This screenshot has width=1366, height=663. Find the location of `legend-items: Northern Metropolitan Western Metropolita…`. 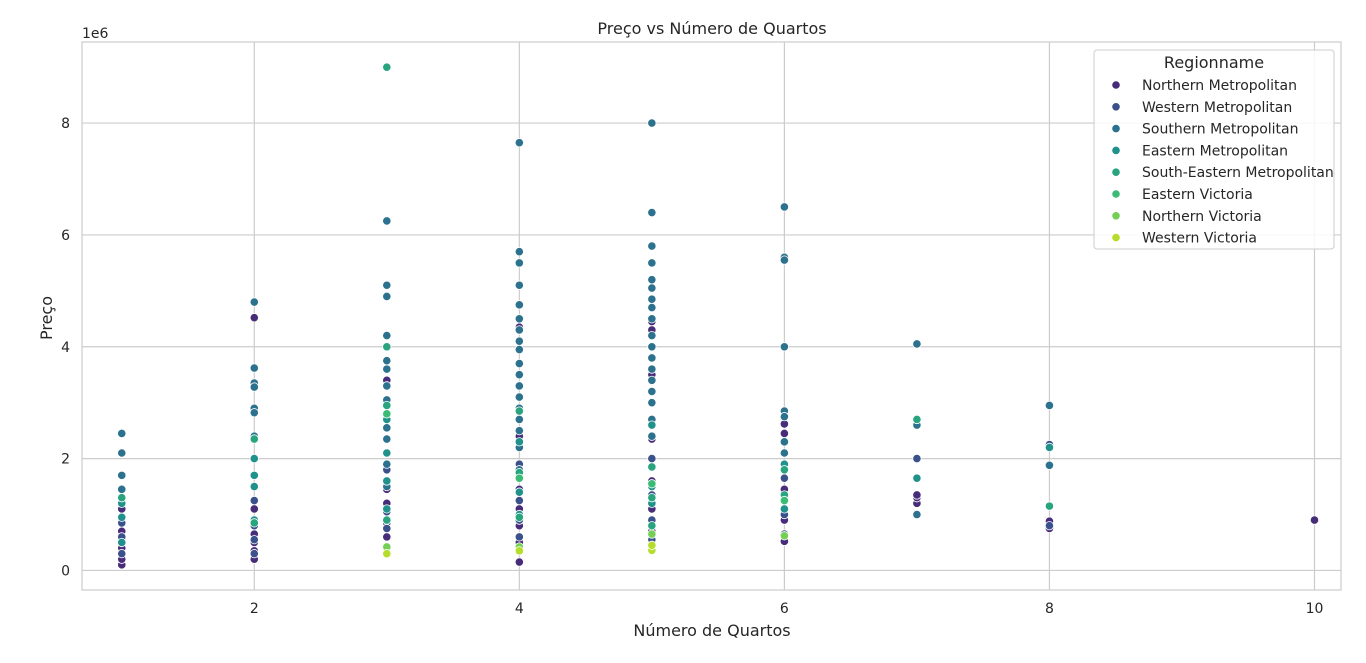

legend-items: Northern Metropolitan Western Metropolita… is located at coordinates (1222, 162).